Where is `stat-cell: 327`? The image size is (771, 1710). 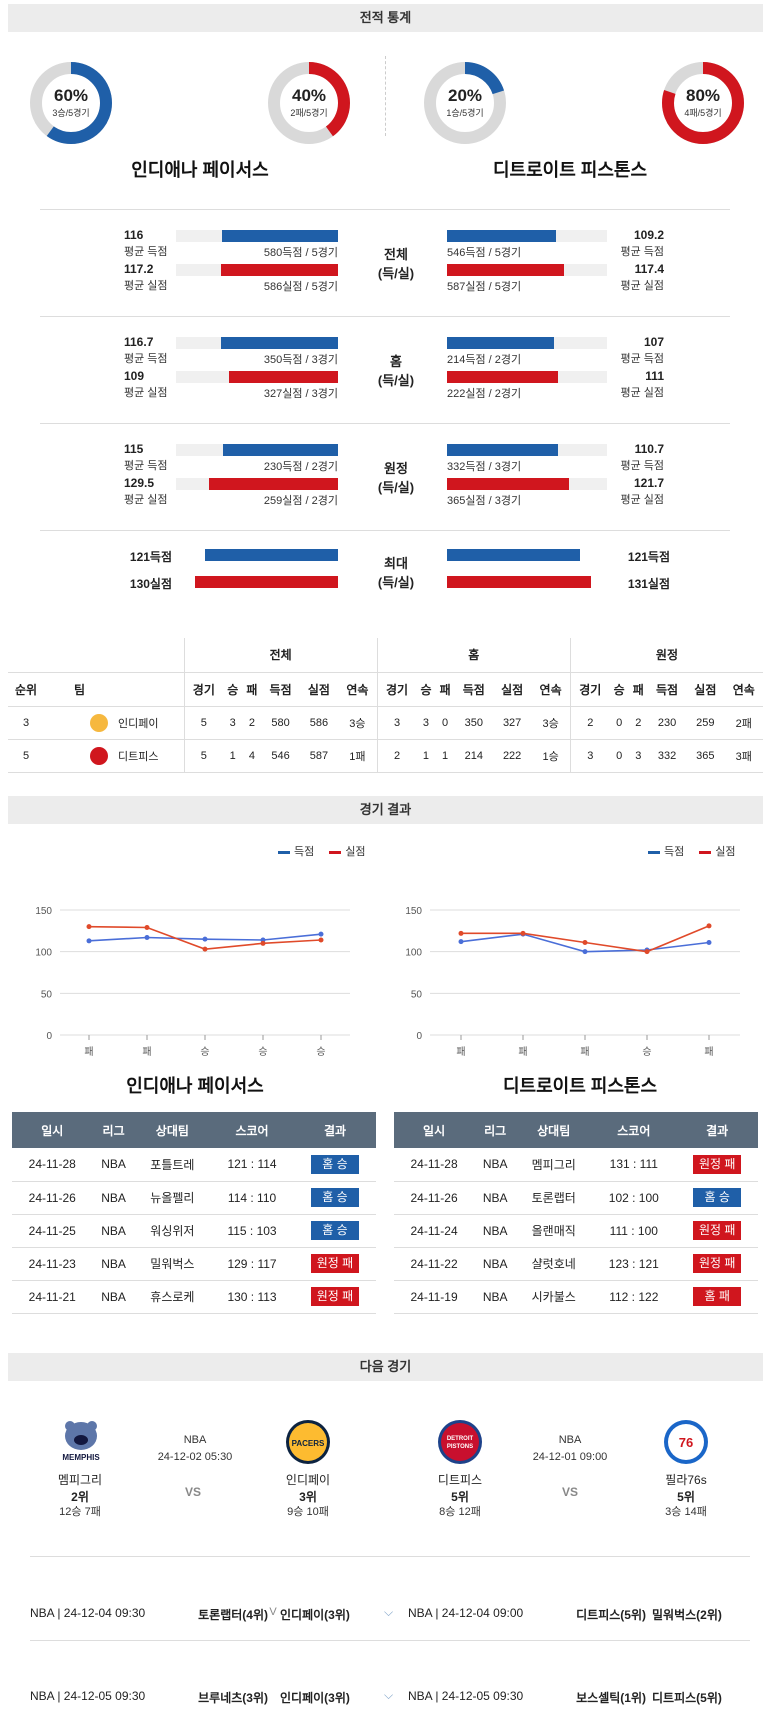 stat-cell: 327 is located at coordinates (512, 723).